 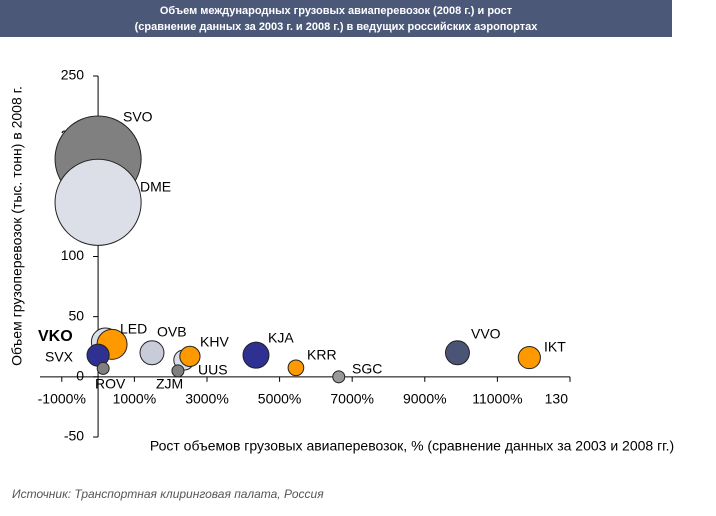 What do you see at coordinates (73, 75) in the screenshot?
I see `y-tick-label: 250` at bounding box center [73, 75].